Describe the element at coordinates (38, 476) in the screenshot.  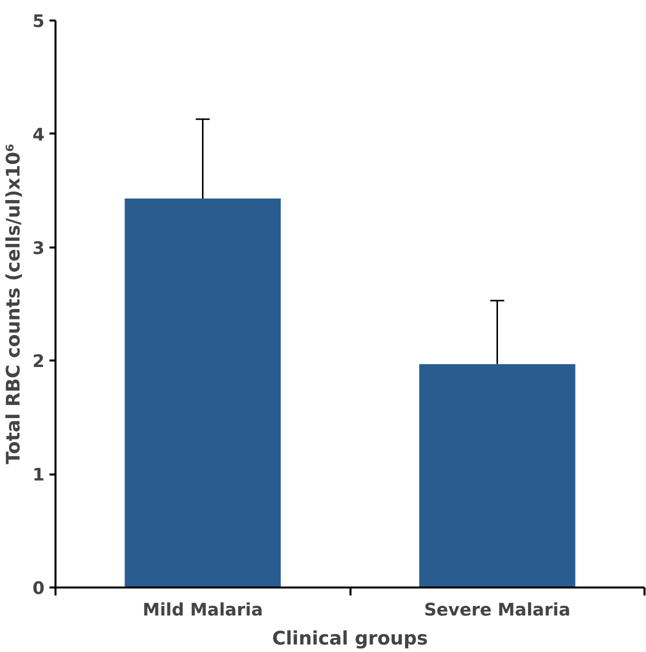
I see `y-tick-label: 1` at that location.